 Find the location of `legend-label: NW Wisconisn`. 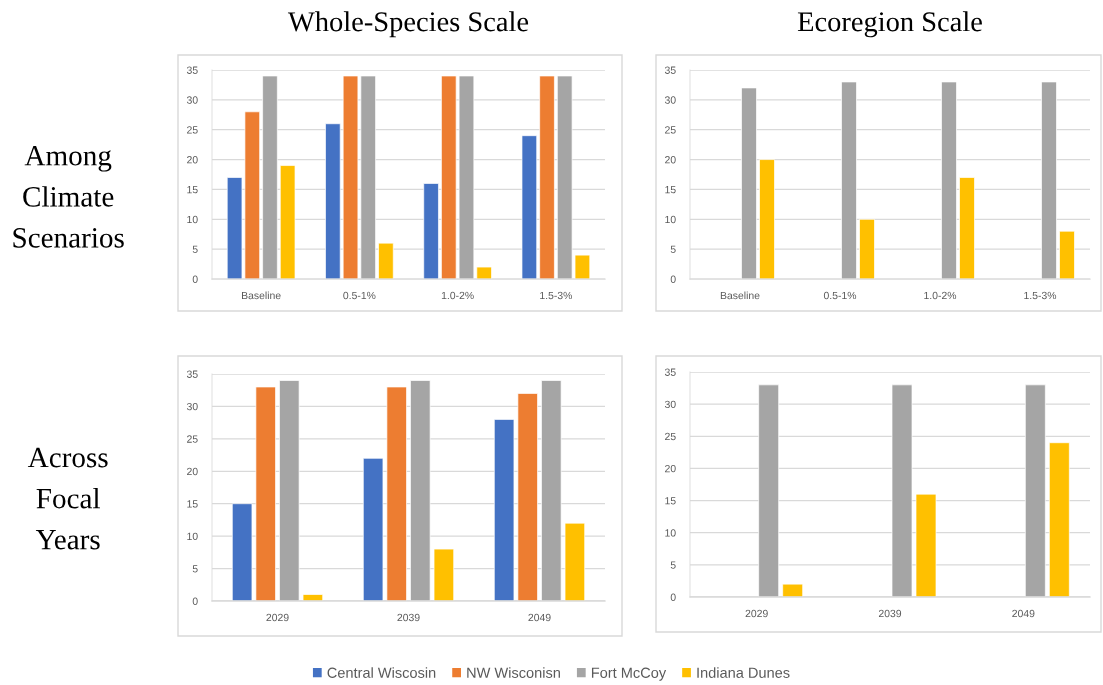

legend-label: NW Wisconisn is located at coordinates (513, 672).